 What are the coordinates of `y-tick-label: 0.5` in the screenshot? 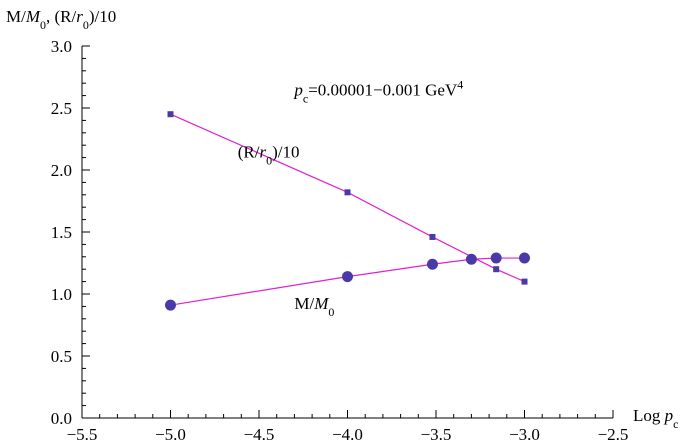 It's located at (61, 356).